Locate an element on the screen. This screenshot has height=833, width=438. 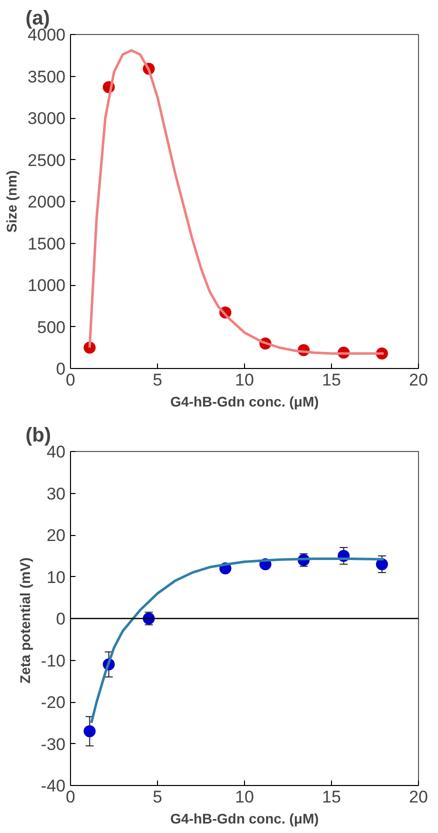
y-axis-title: Size (nm) is located at coordinates (12, 201).